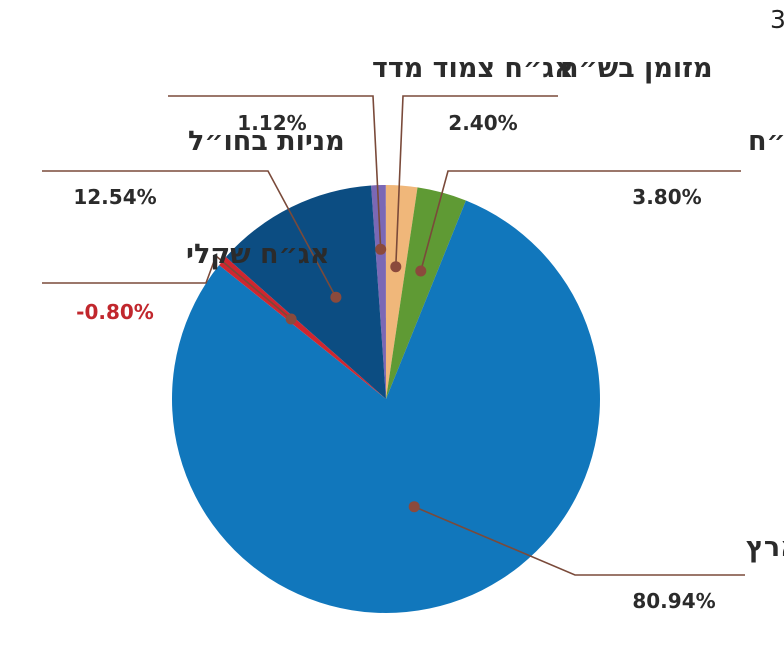  I want to click on slice-value-0: 1.12%, so click(271, 123).